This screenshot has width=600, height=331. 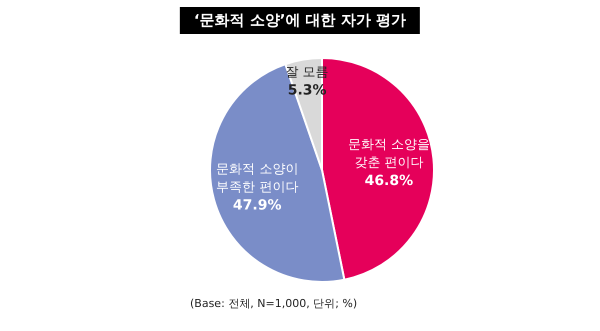 What do you see at coordinates (257, 179) in the screenshot?
I see `slice-label: 문화적 소양이 부족한 편이다` at bounding box center [257, 179].